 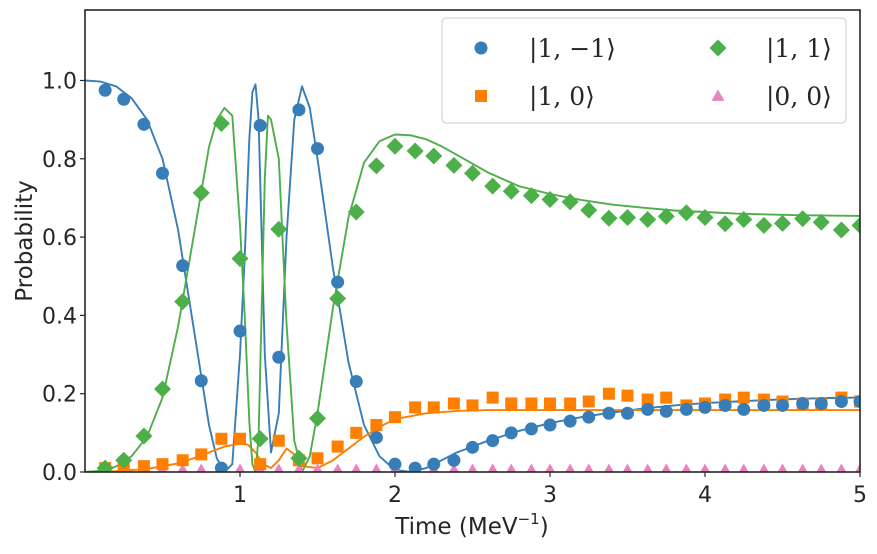 What do you see at coordinates (799, 49) in the screenshot?
I see `legend-label-1-1: |1, 1⟩` at bounding box center [799, 49].